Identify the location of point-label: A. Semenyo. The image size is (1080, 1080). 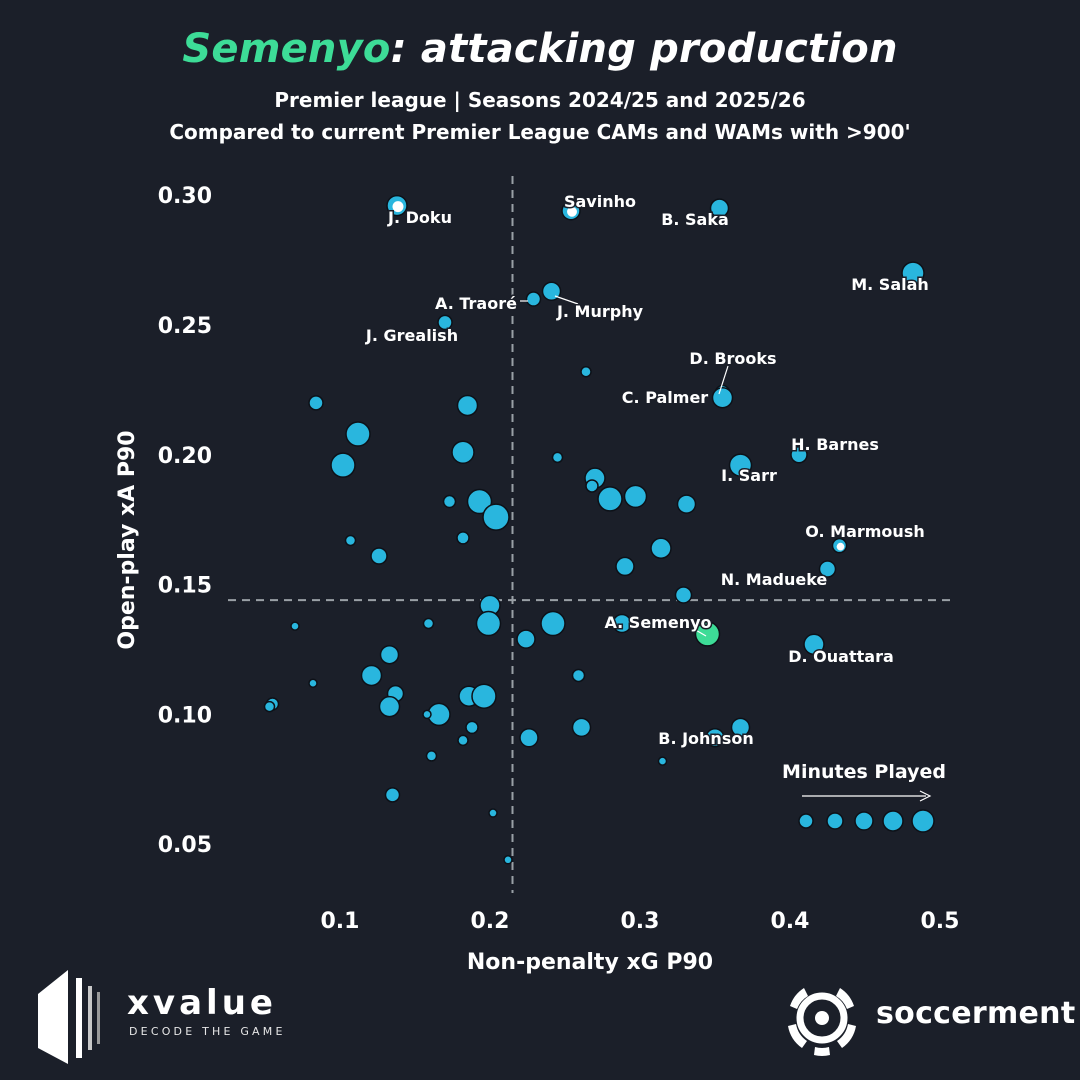
(657, 622).